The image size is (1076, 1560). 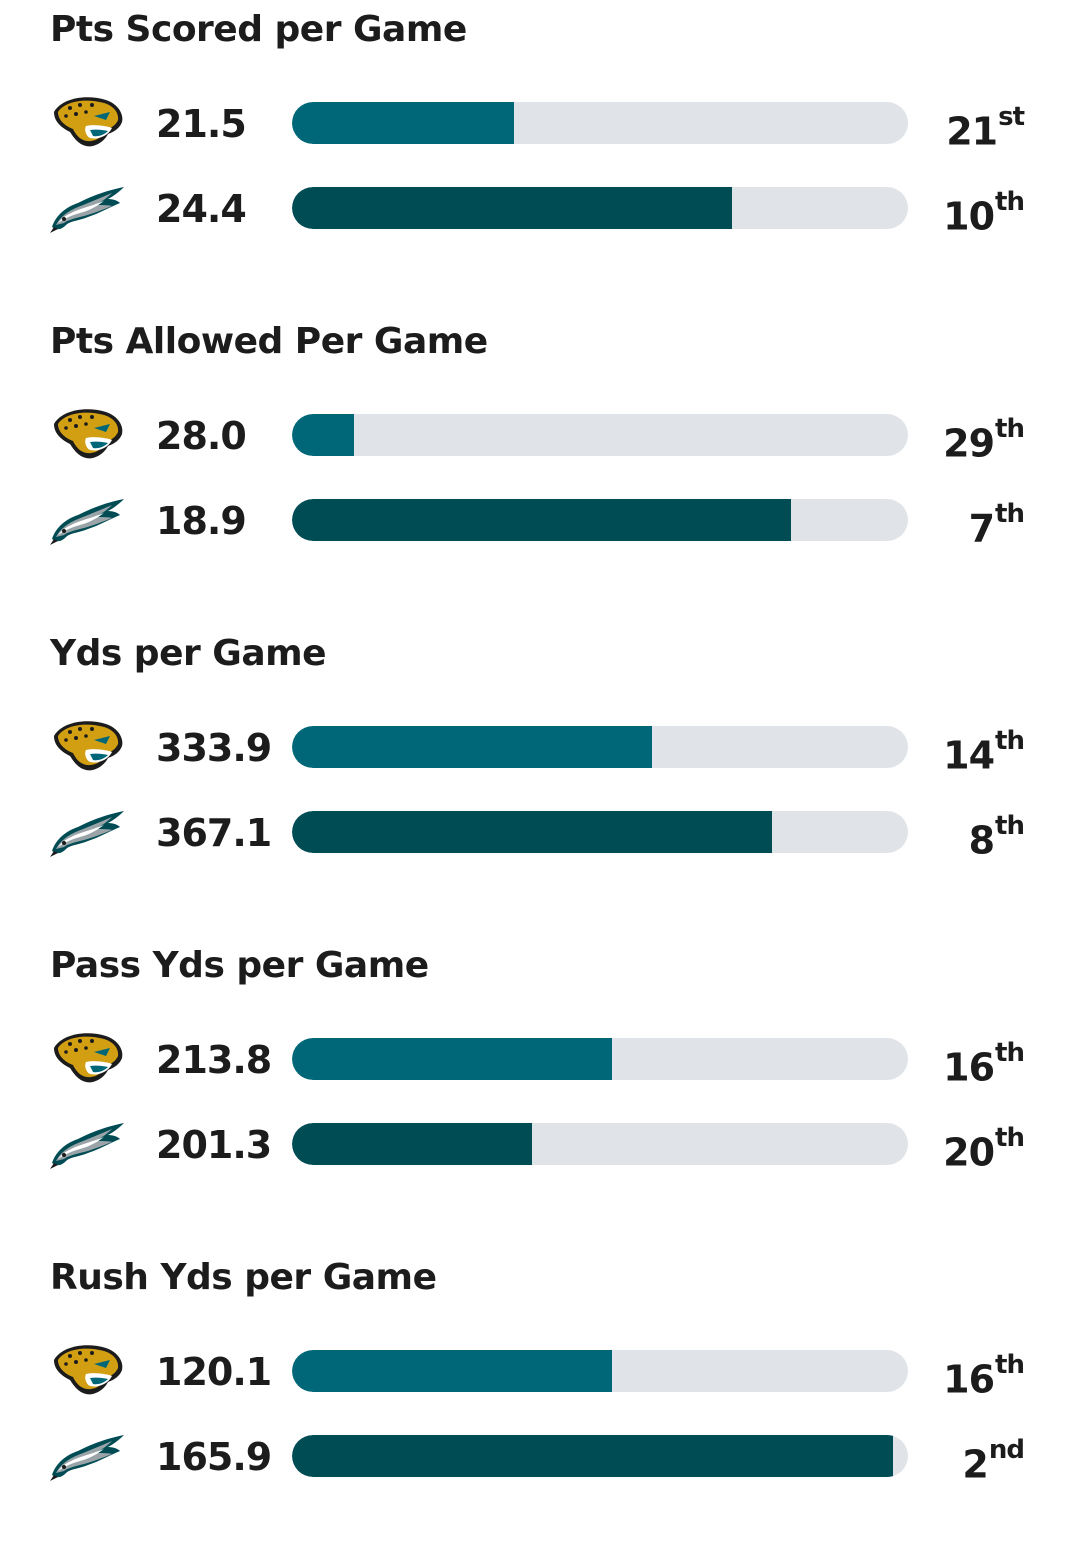 What do you see at coordinates (201, 209) in the screenshot?
I see `stat-value: 24.4` at bounding box center [201, 209].